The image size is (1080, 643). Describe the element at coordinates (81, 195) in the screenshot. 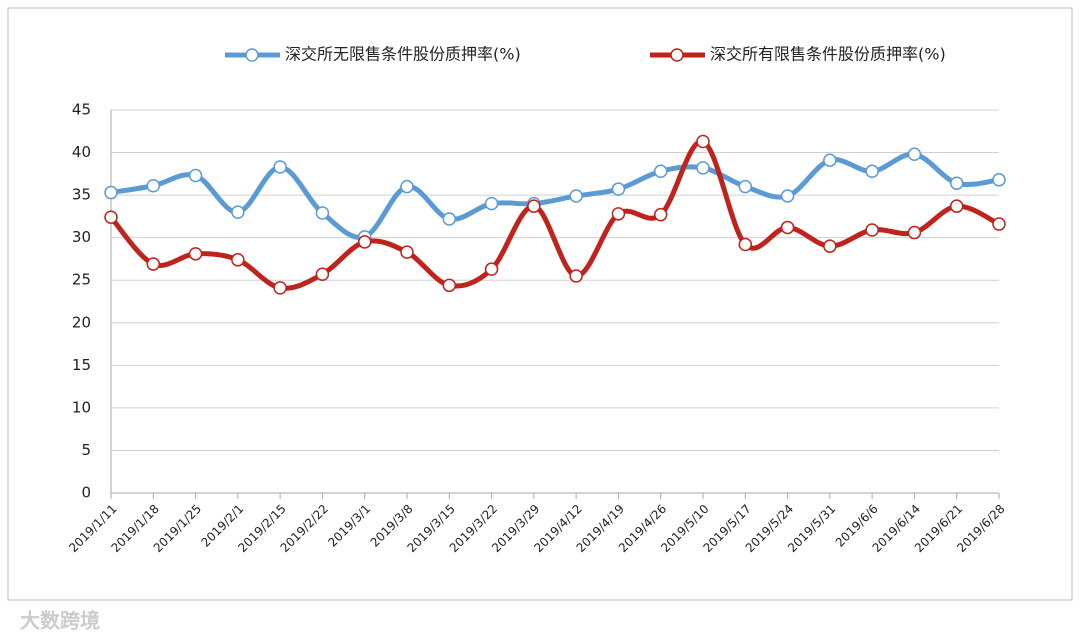

I see `y-tick-label: 35` at that location.